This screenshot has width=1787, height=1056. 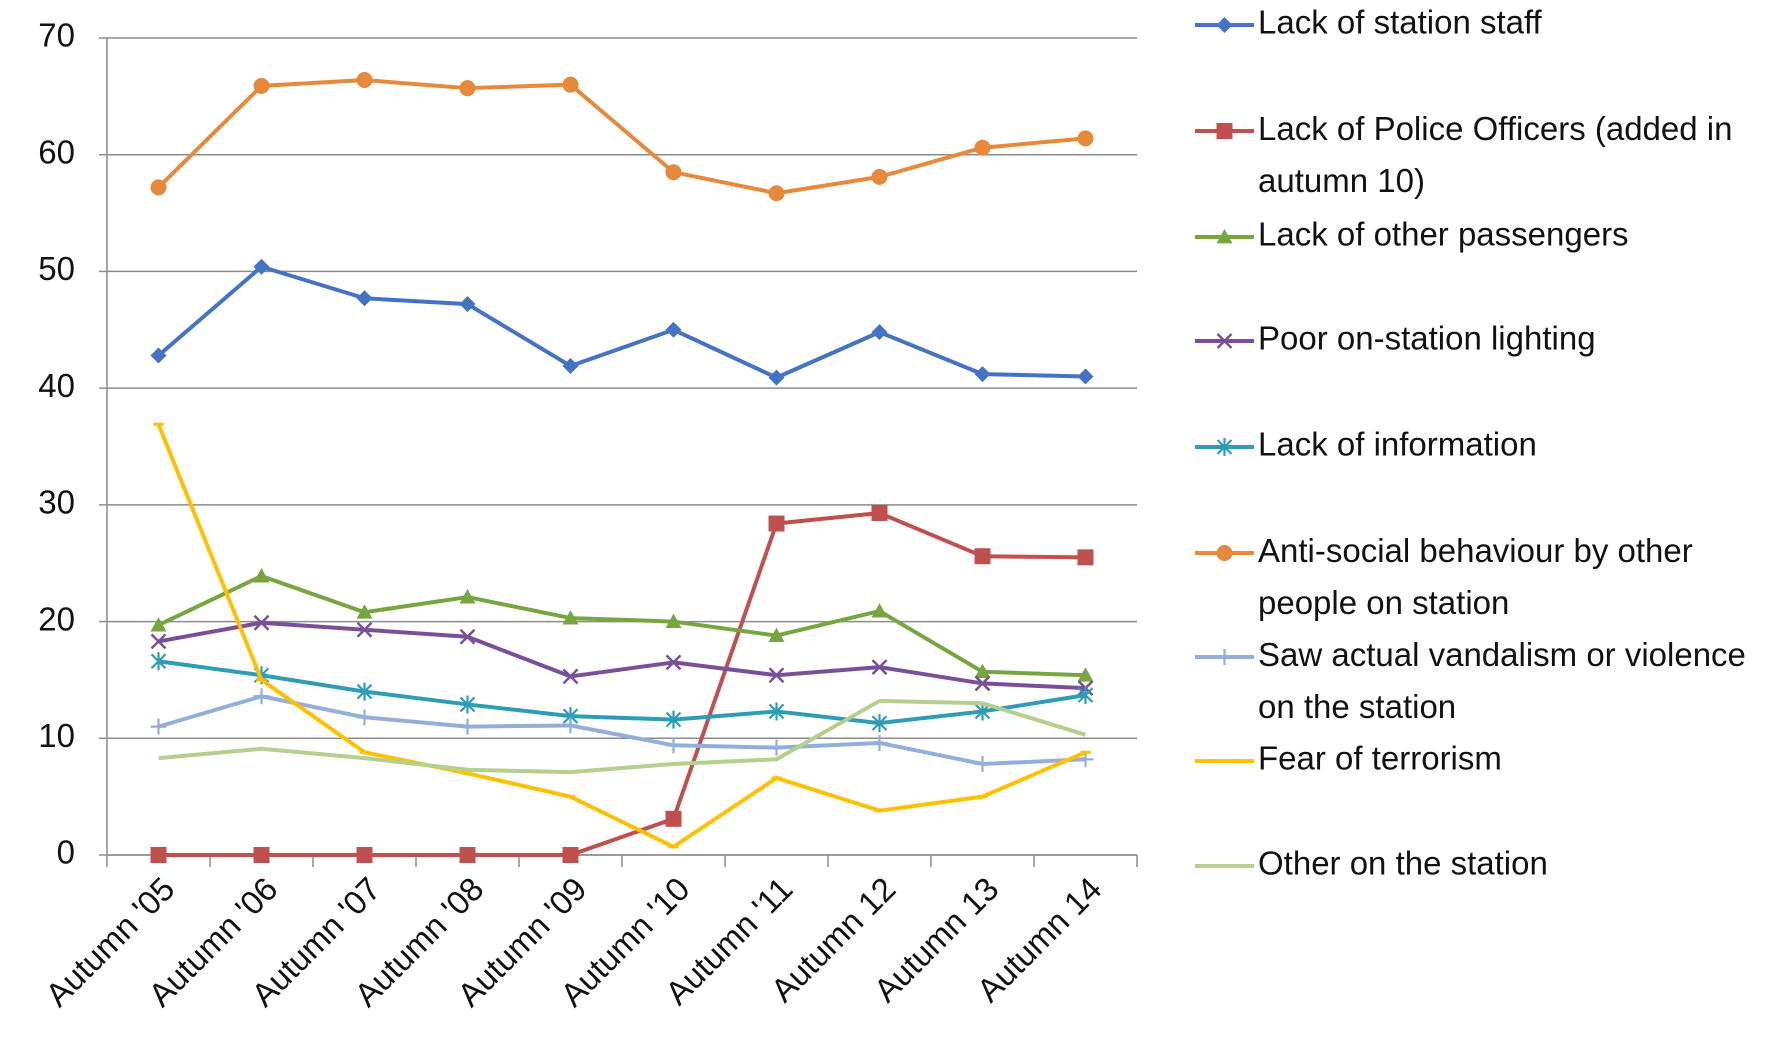 I want to click on y-tick-label: 10, so click(x=56, y=735).